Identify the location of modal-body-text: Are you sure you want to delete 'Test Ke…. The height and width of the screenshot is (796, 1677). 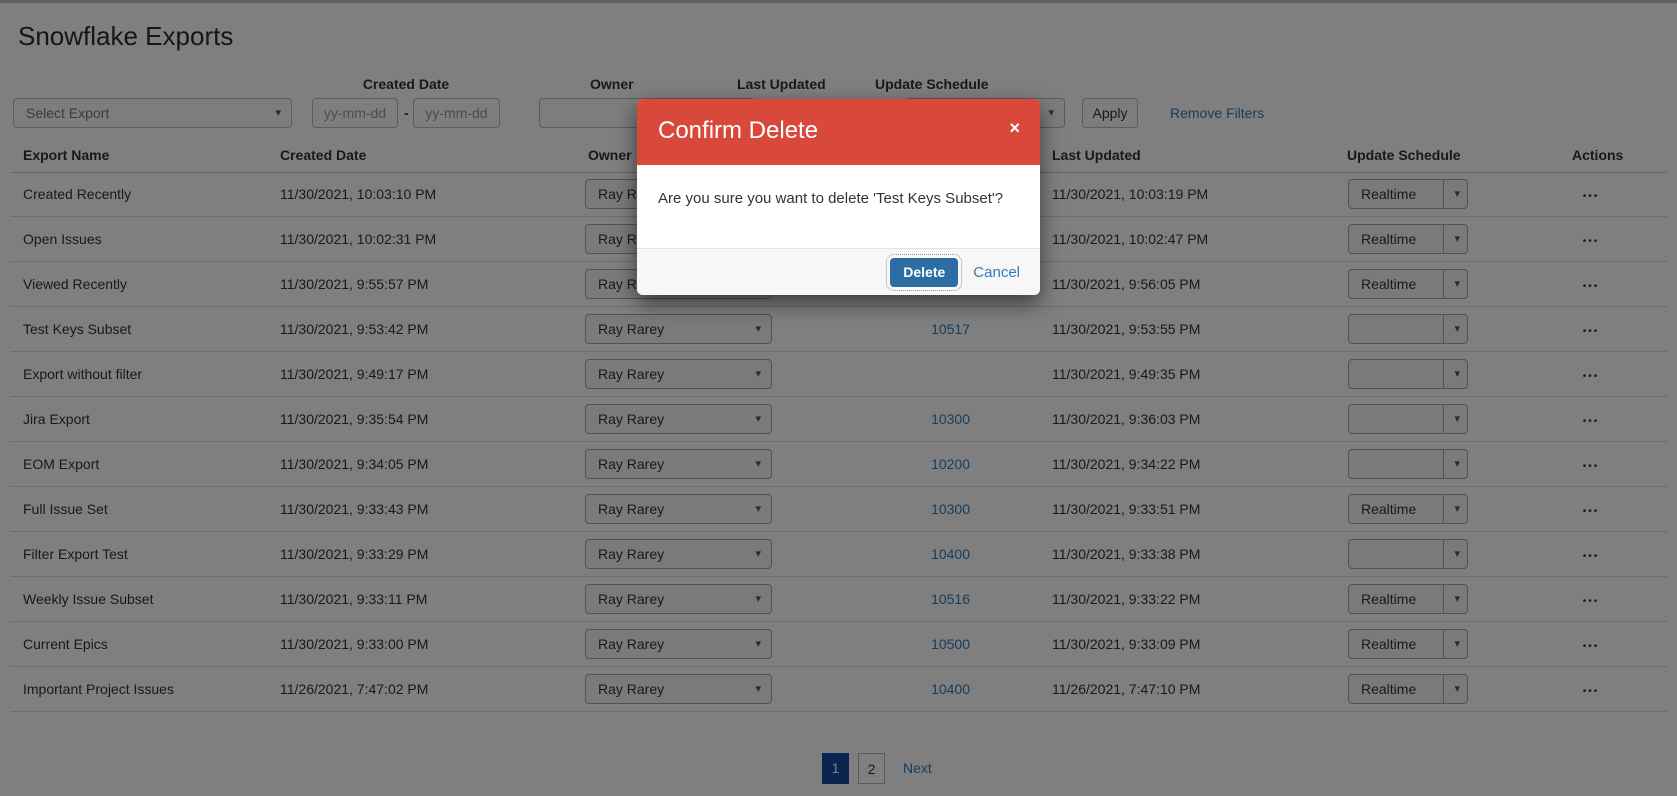
(831, 198).